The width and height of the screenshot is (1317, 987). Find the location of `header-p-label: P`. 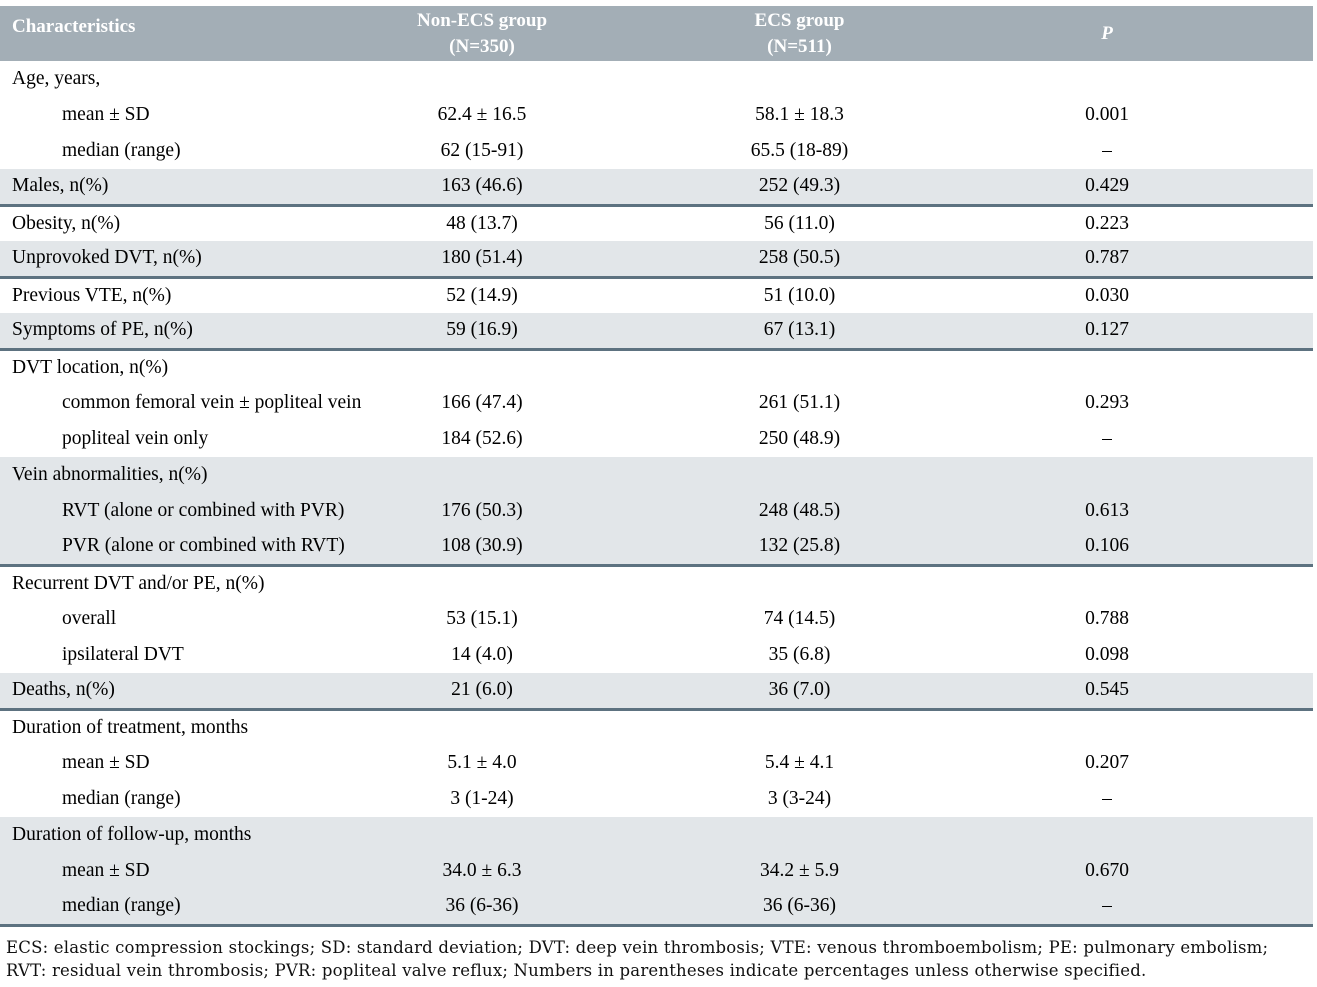

header-p-label: P is located at coordinates (1107, 33).